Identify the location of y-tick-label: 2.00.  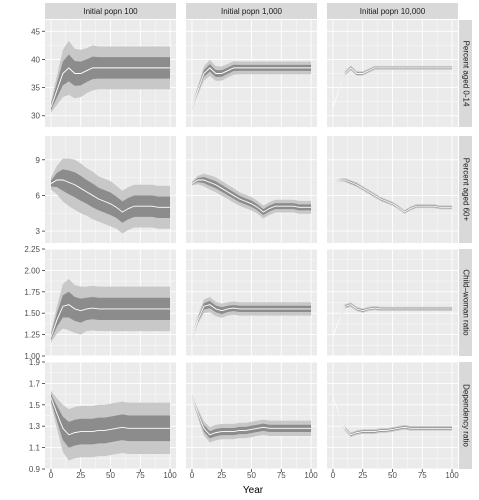
(32, 270).